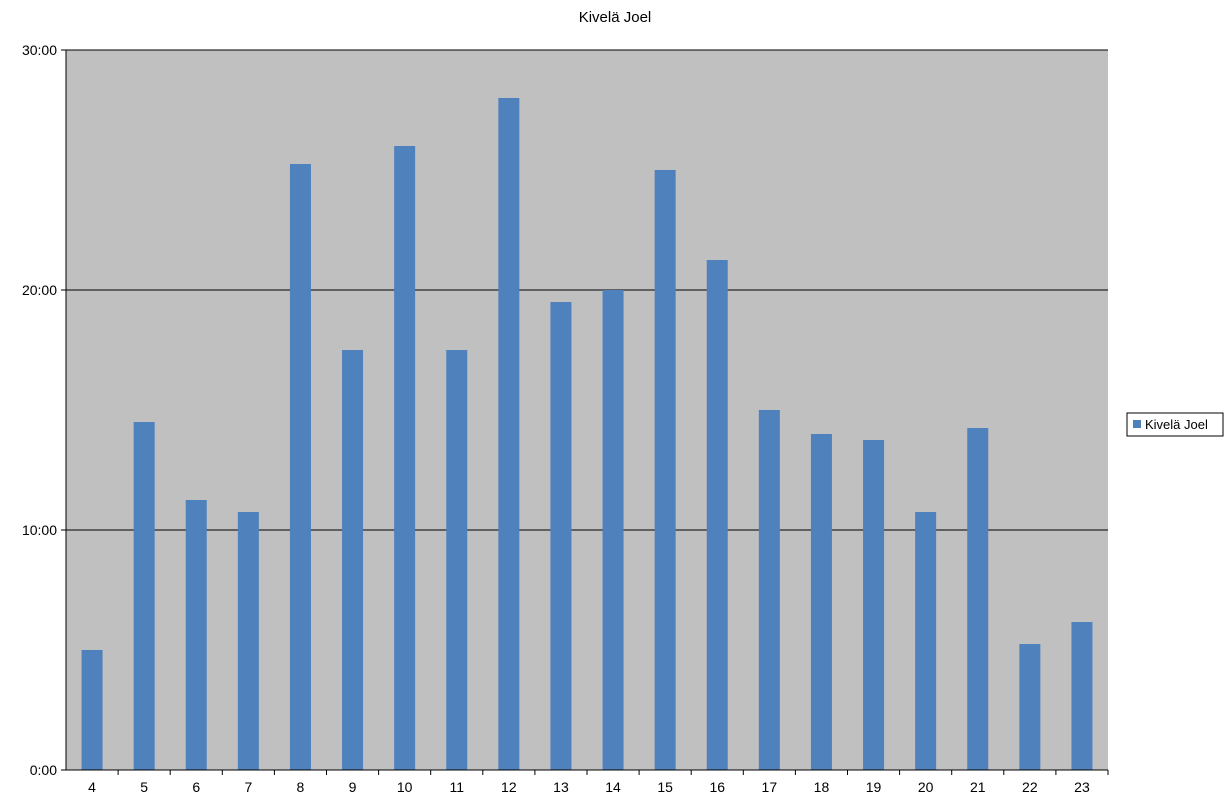 The image size is (1229, 798). Describe the element at coordinates (509, 787) in the screenshot. I see `x-tick-label: 12` at that location.